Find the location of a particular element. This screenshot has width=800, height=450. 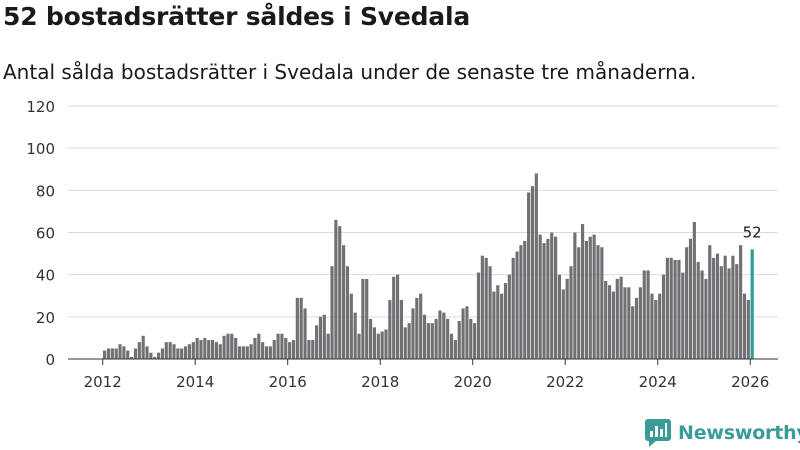

newsworthy-logo: Newsworthy is located at coordinates (722, 433).